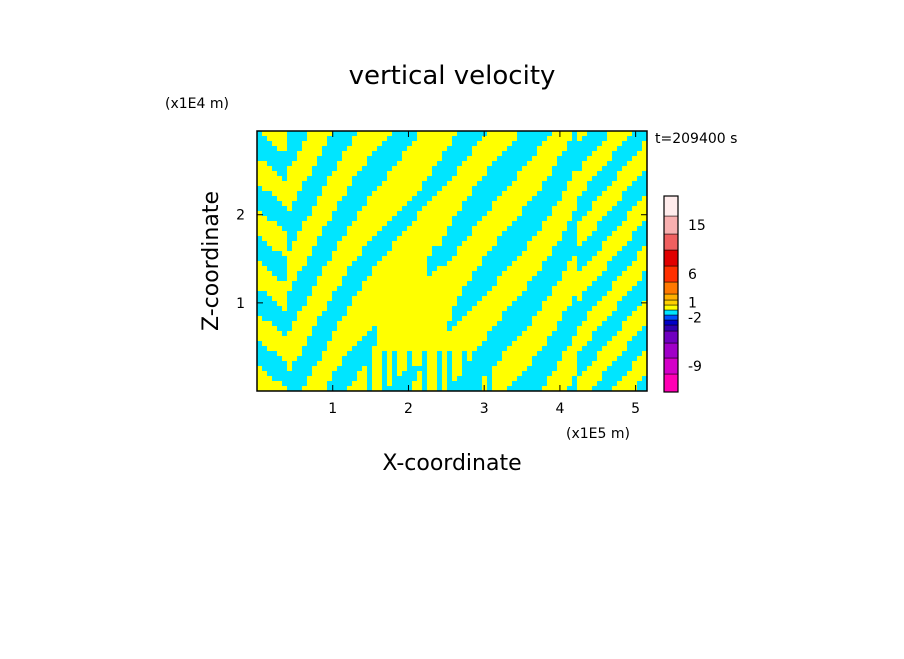  I want to click on y-scale-label: (x1E4 m), so click(197, 104).